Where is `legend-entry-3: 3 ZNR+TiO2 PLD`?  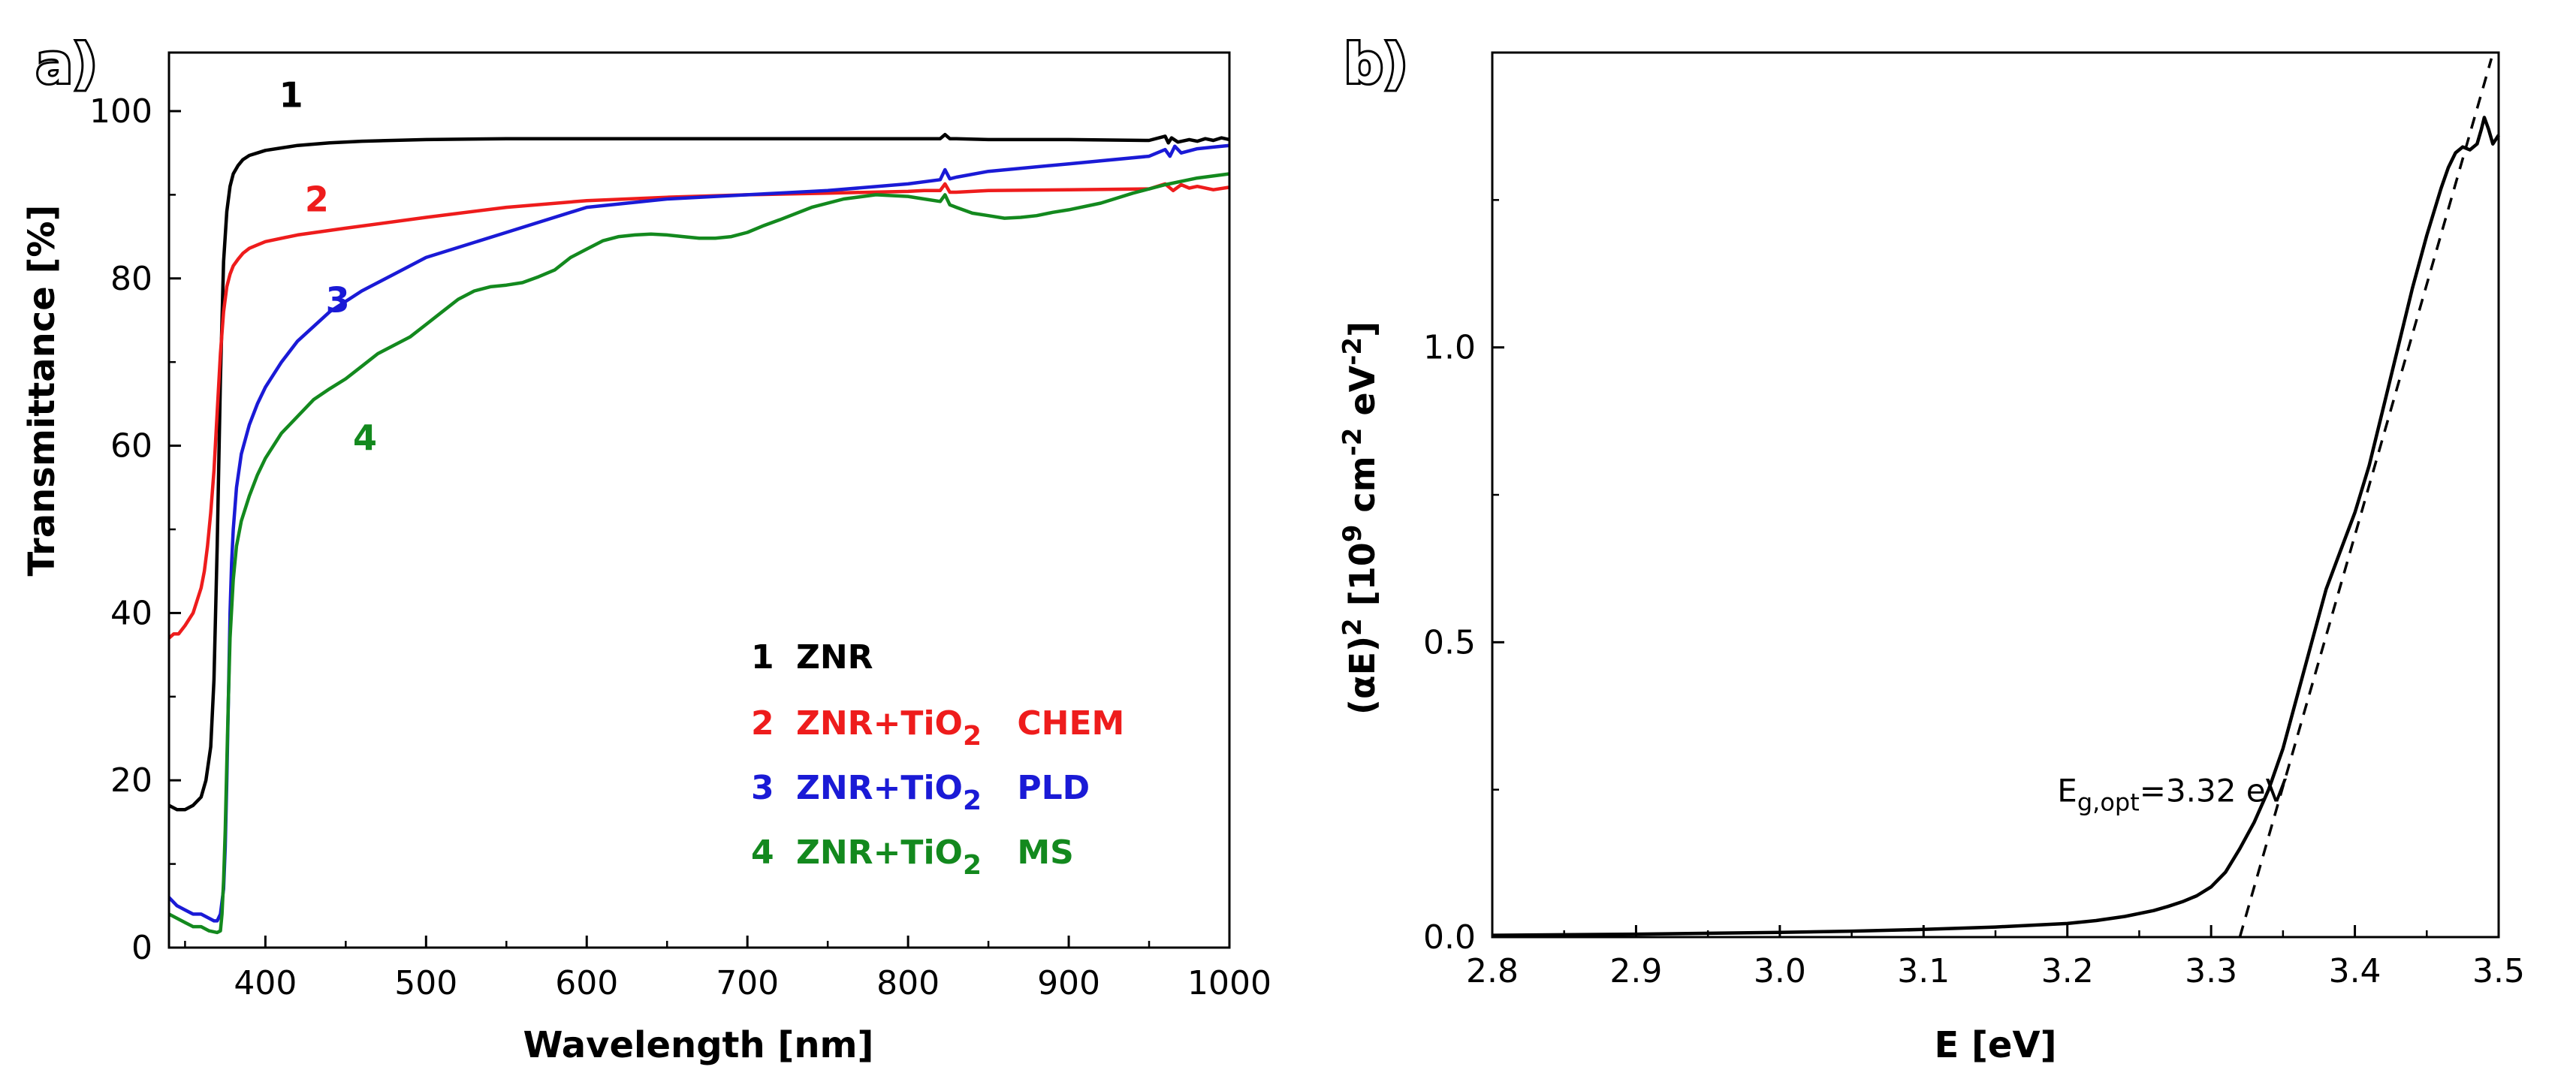
legend-entry-3: 3 ZNR+TiO2 PLD is located at coordinates (920, 793).